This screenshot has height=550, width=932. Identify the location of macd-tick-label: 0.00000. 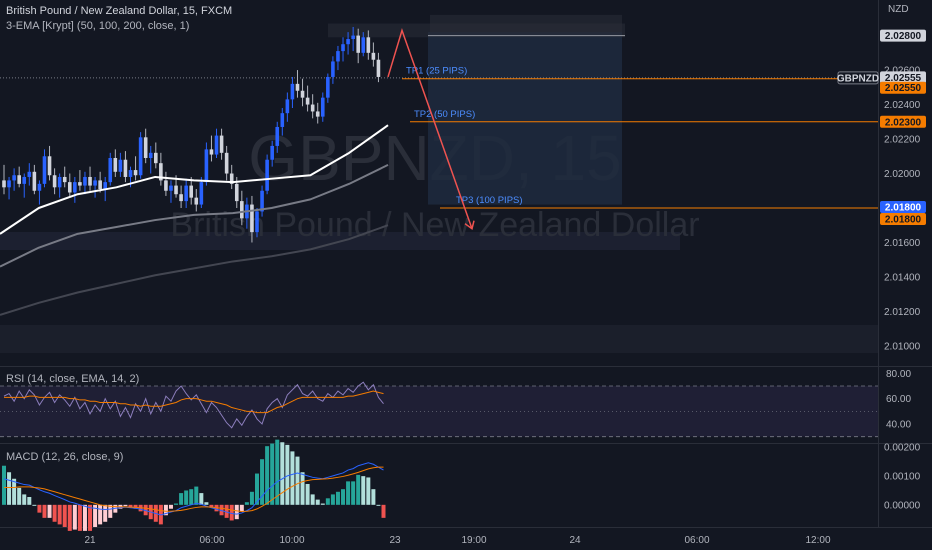
(902, 505).